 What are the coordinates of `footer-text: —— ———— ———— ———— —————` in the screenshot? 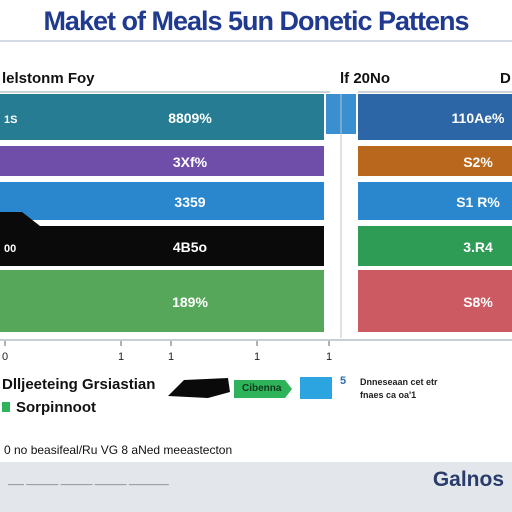 It's located at (88, 484).